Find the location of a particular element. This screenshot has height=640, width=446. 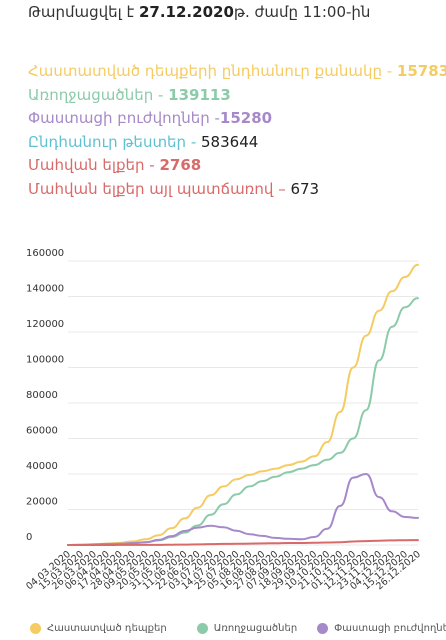

stat-value: 157834 is located at coordinates (421, 71).